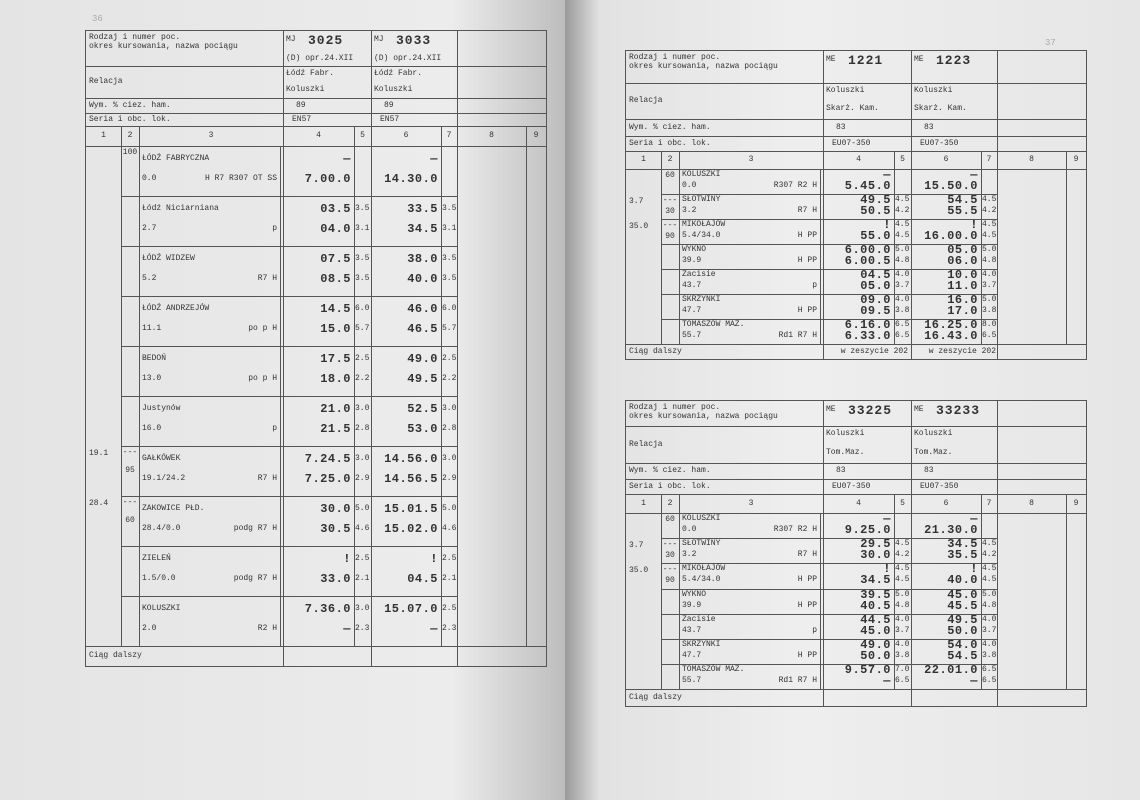 The image size is (1140, 800). Describe the element at coordinates (875, 544) in the screenshot. I see `arrival-time: 29.5` at that location.